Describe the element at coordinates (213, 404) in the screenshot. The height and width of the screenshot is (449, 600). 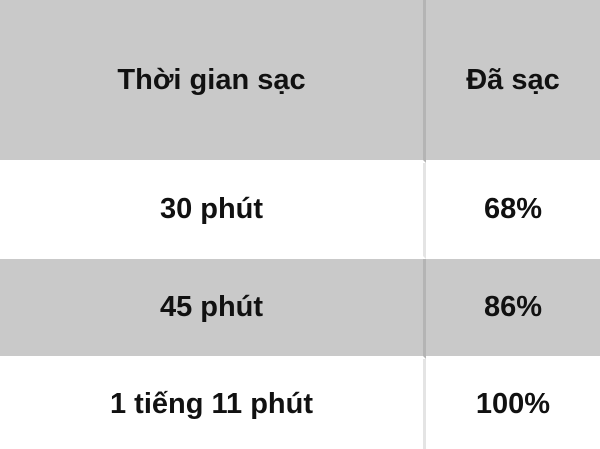
I see `cell-time: 1 tiếng 11 phút` at that location.